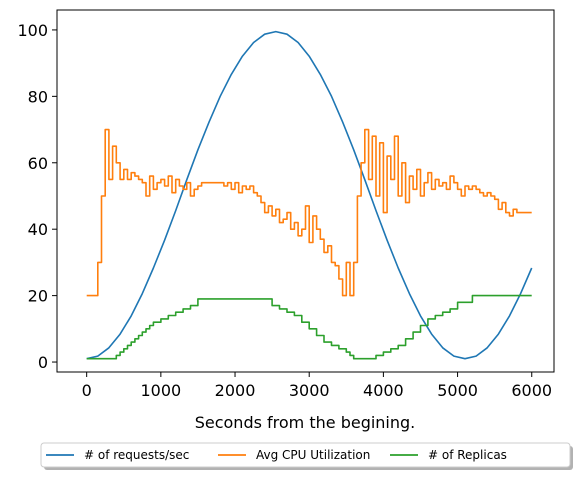 This screenshot has width=579, height=477. I want to click on x-axis: 0 1000 2000 3000 4000 5000 6000, so click(317, 386).